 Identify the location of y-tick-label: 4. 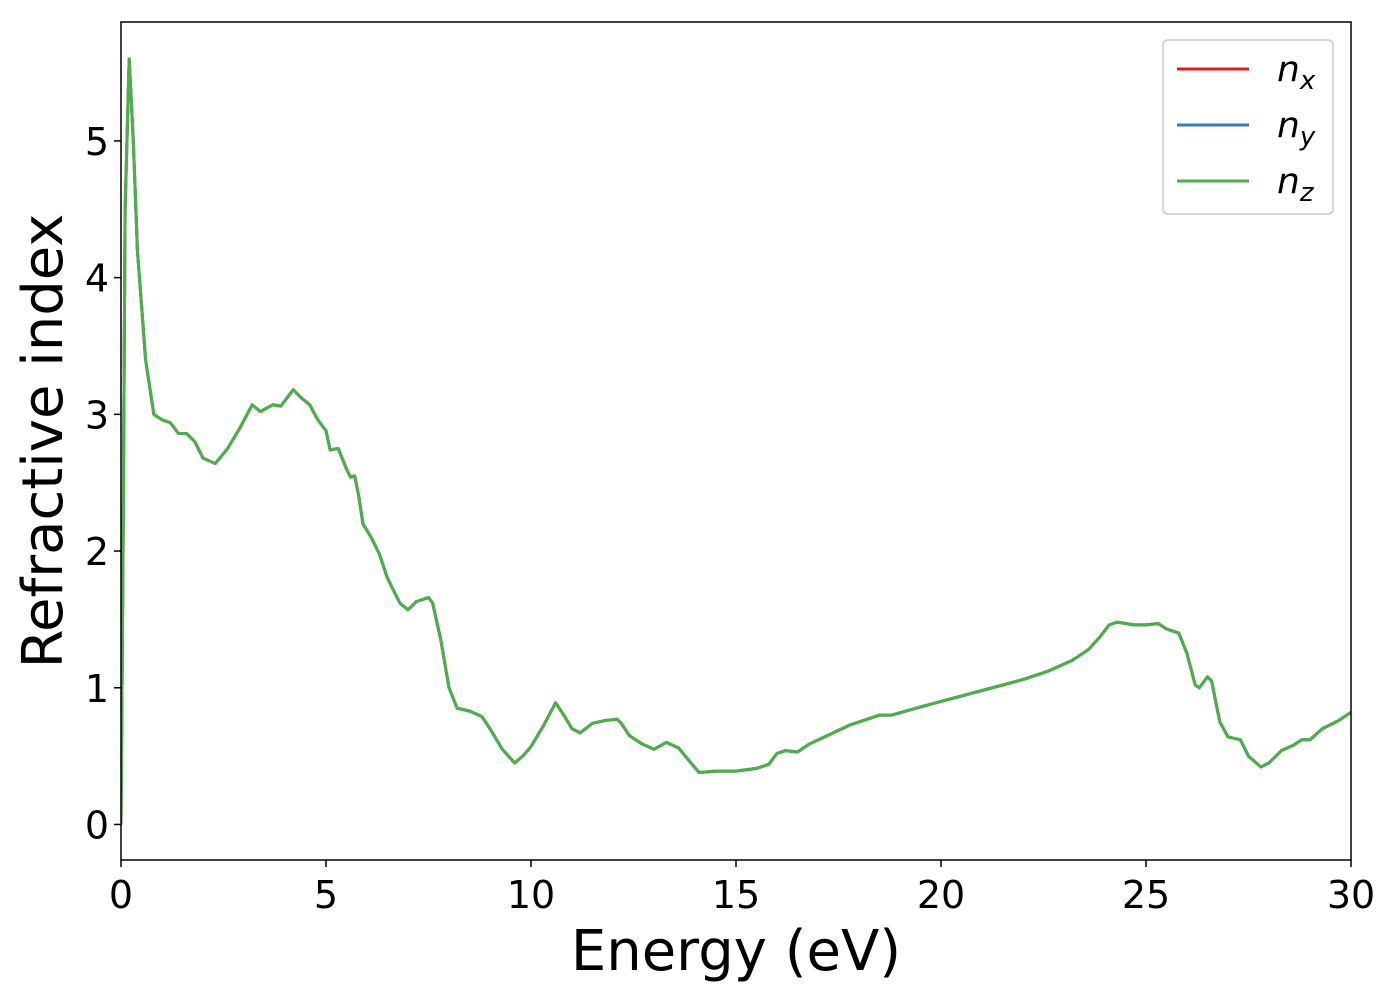
(97, 279).